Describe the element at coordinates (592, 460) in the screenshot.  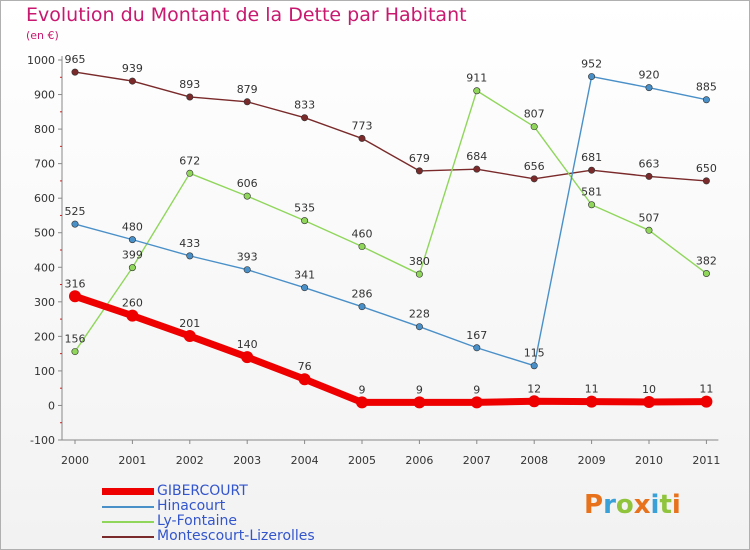
I see `x-tick-label: 2009` at that location.